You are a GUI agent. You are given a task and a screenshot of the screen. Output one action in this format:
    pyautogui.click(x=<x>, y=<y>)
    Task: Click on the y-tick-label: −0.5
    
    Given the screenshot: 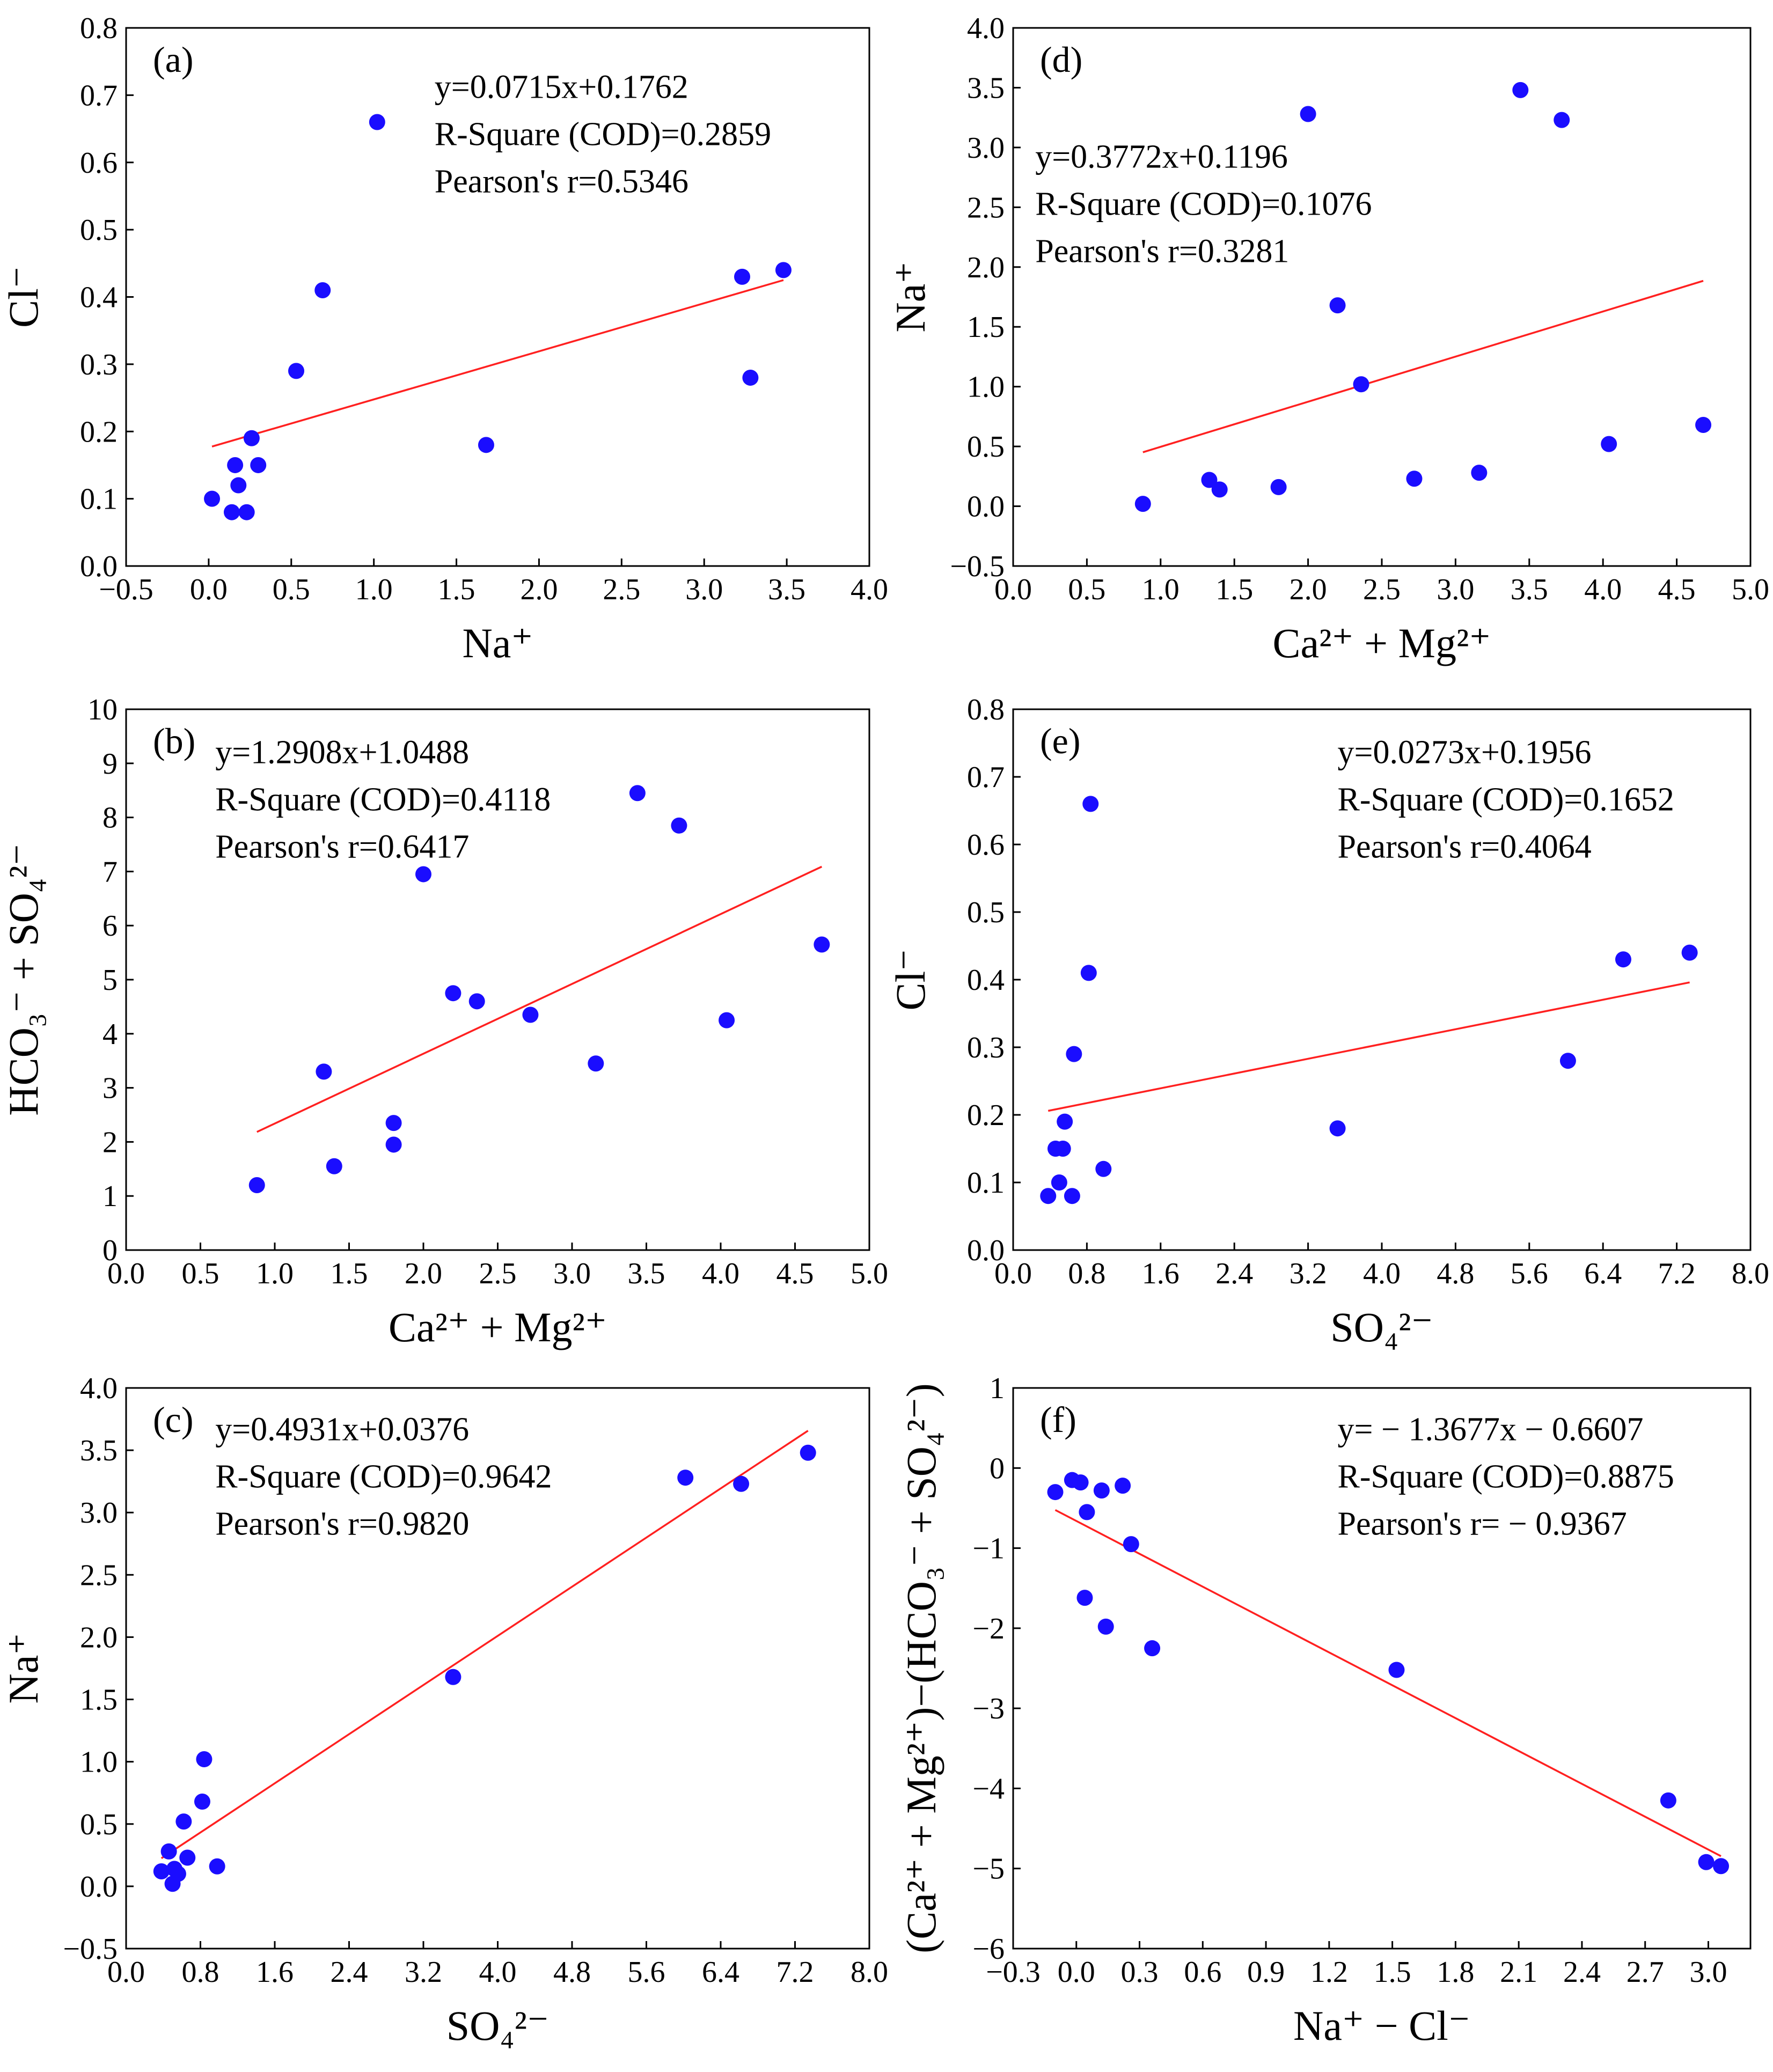 What is the action you would take?
    pyautogui.click(x=90, y=1950)
    